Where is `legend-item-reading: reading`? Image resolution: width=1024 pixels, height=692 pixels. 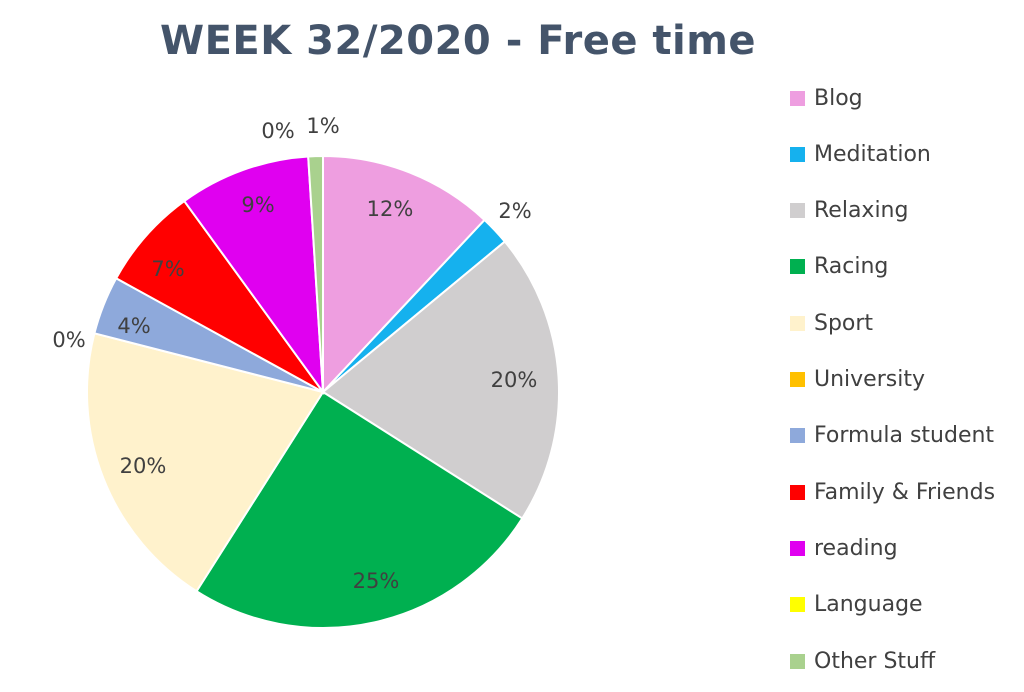 legend-item-reading: reading is located at coordinates (844, 548).